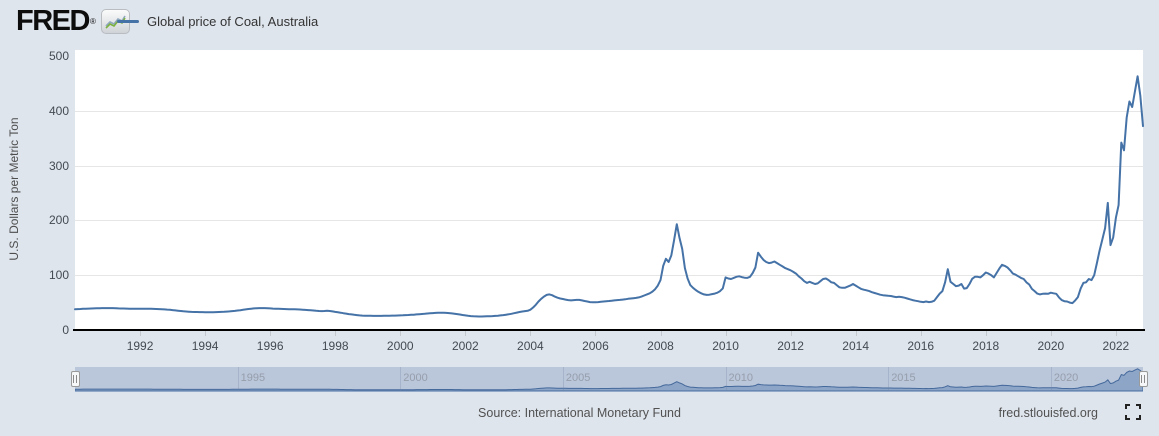 This screenshot has height=436, width=1159. What do you see at coordinates (65, 330) in the screenshot?
I see `y-tick-label: 0` at bounding box center [65, 330].